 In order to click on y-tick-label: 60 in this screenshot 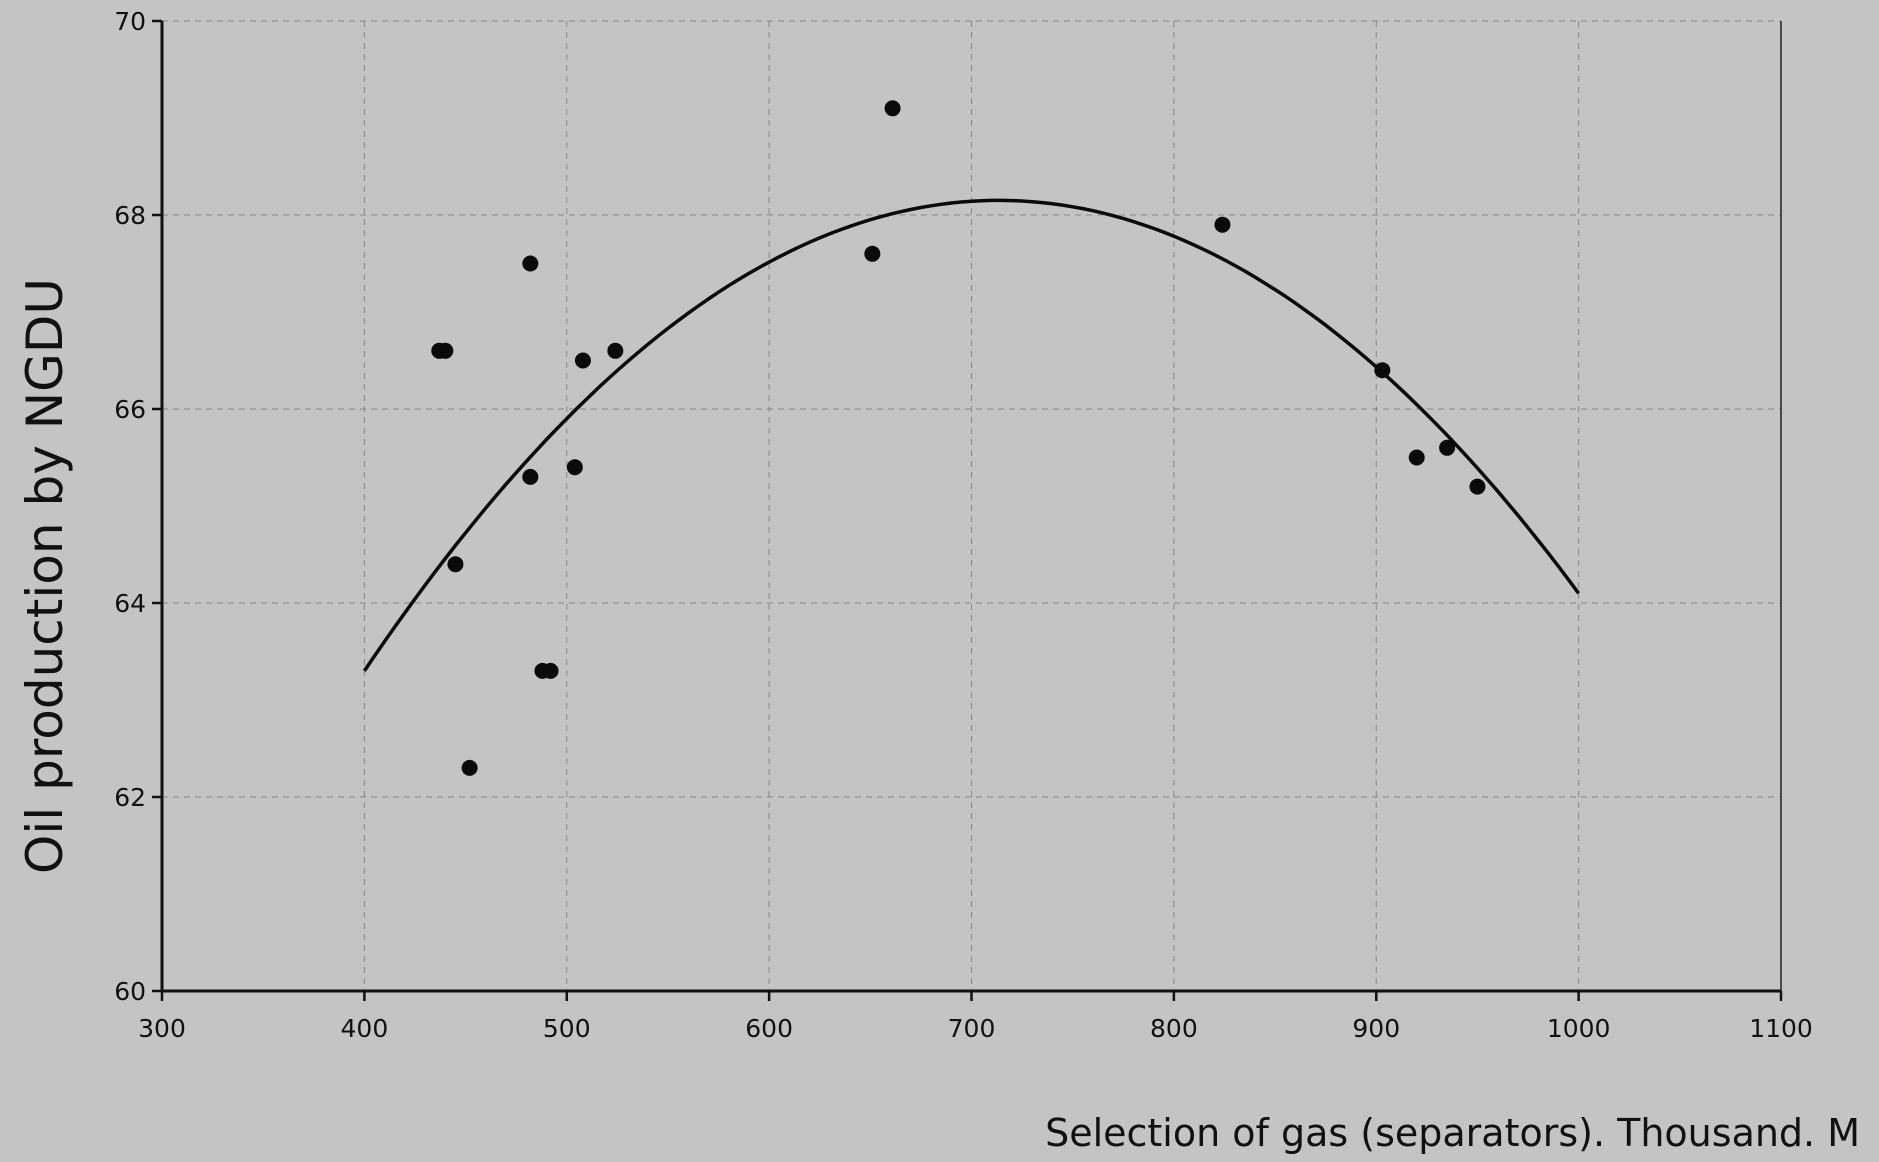, I will do `click(130, 991)`.